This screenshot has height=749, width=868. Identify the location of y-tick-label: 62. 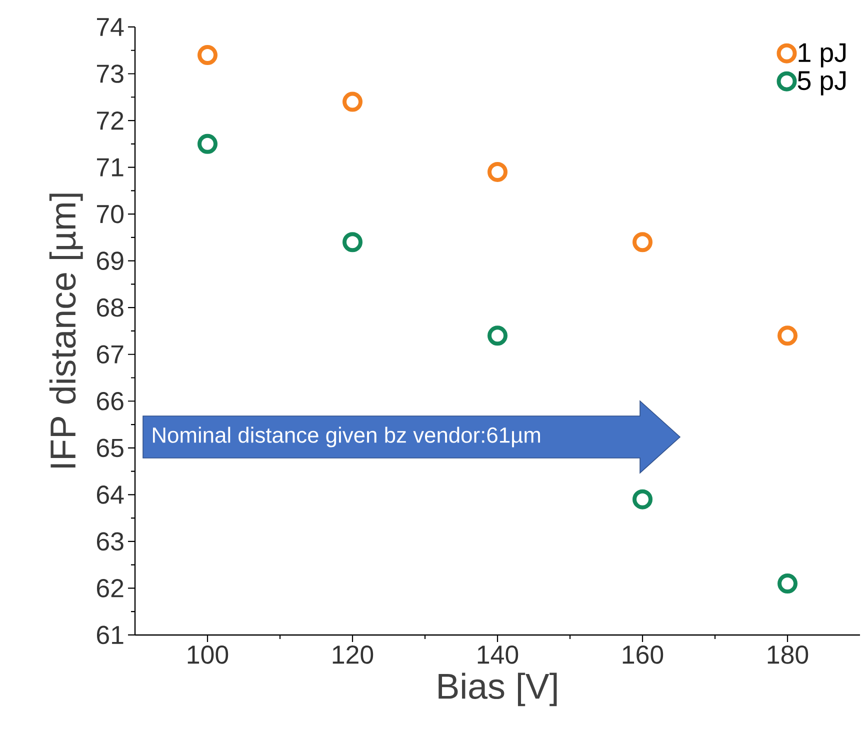
(110, 588).